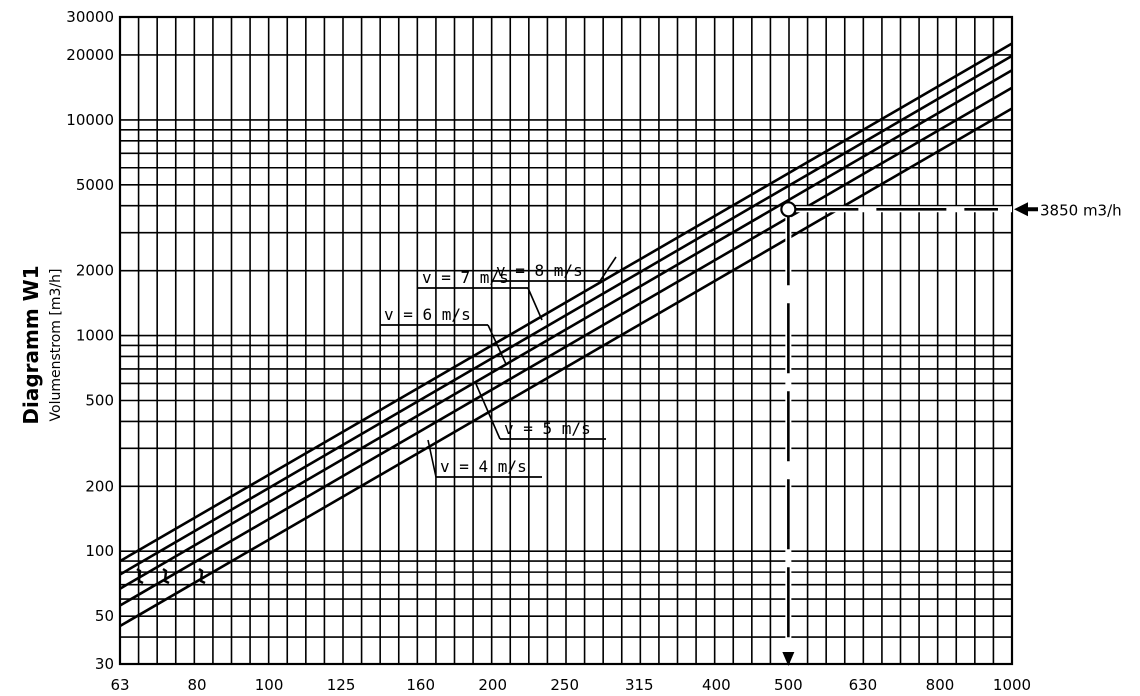 The height and width of the screenshot is (696, 1140). What do you see at coordinates (564, 685) in the screenshot?
I see `x-tick-label: 250` at bounding box center [564, 685].